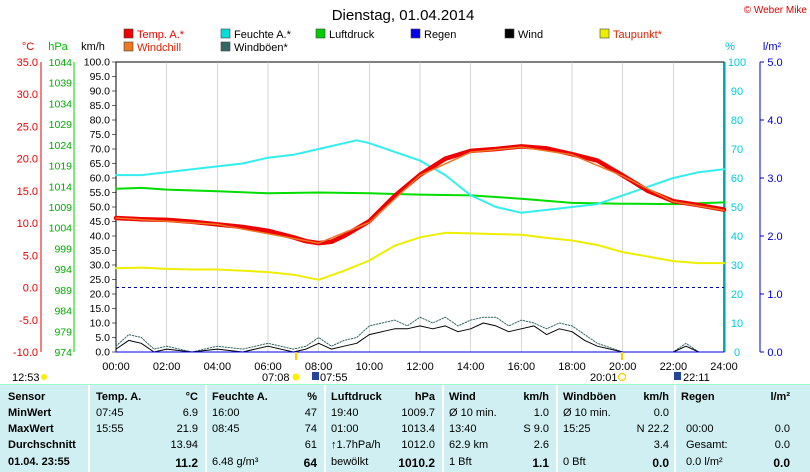 The height and width of the screenshot is (472, 810). Describe the element at coordinates (100, 135) in the screenshot. I see `wind-tick-label: 75.0` at that location.